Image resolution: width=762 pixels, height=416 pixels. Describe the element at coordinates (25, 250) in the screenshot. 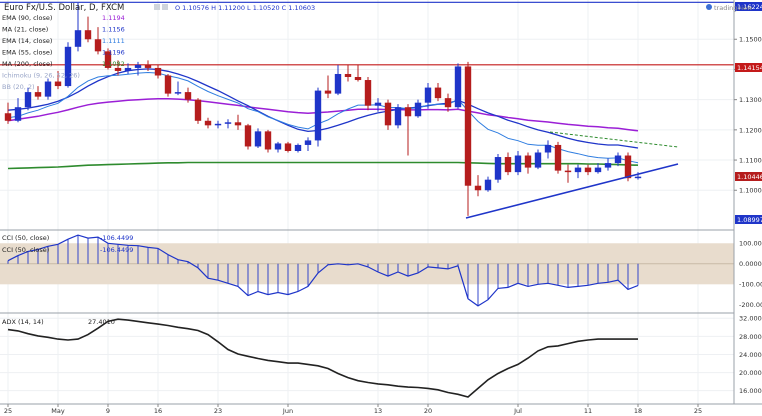

I see `cci-legend-label-2: CCI (50, close)` at that location.